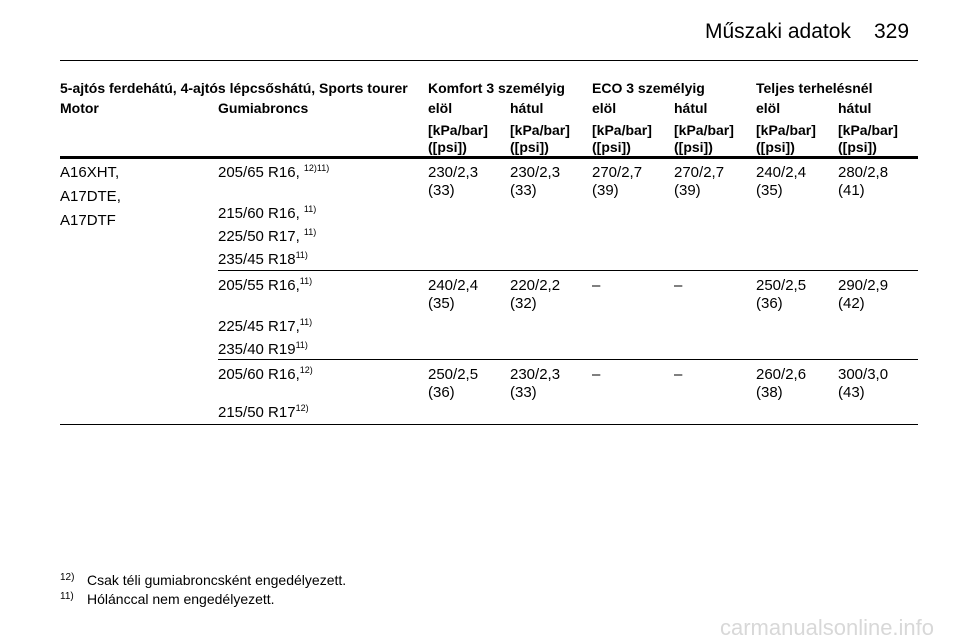  Describe the element at coordinates (892, 31) in the screenshot. I see `page-number: 329` at that location.